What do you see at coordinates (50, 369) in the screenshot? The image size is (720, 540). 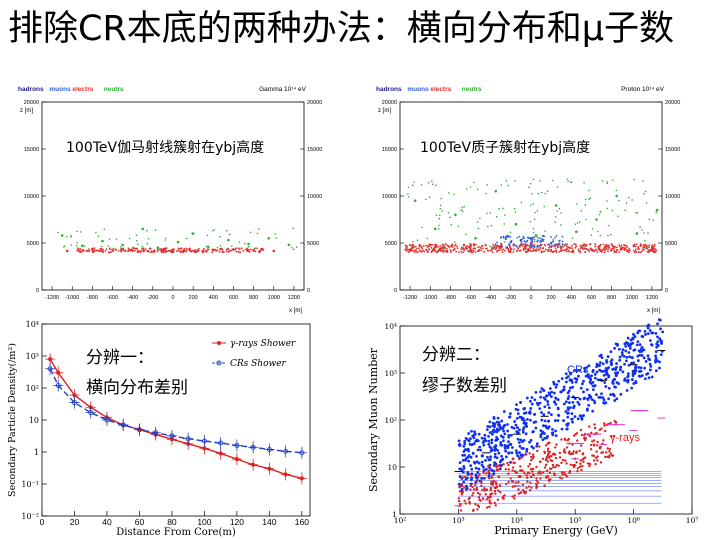 I see `data-point-crs` at bounding box center [50, 369].